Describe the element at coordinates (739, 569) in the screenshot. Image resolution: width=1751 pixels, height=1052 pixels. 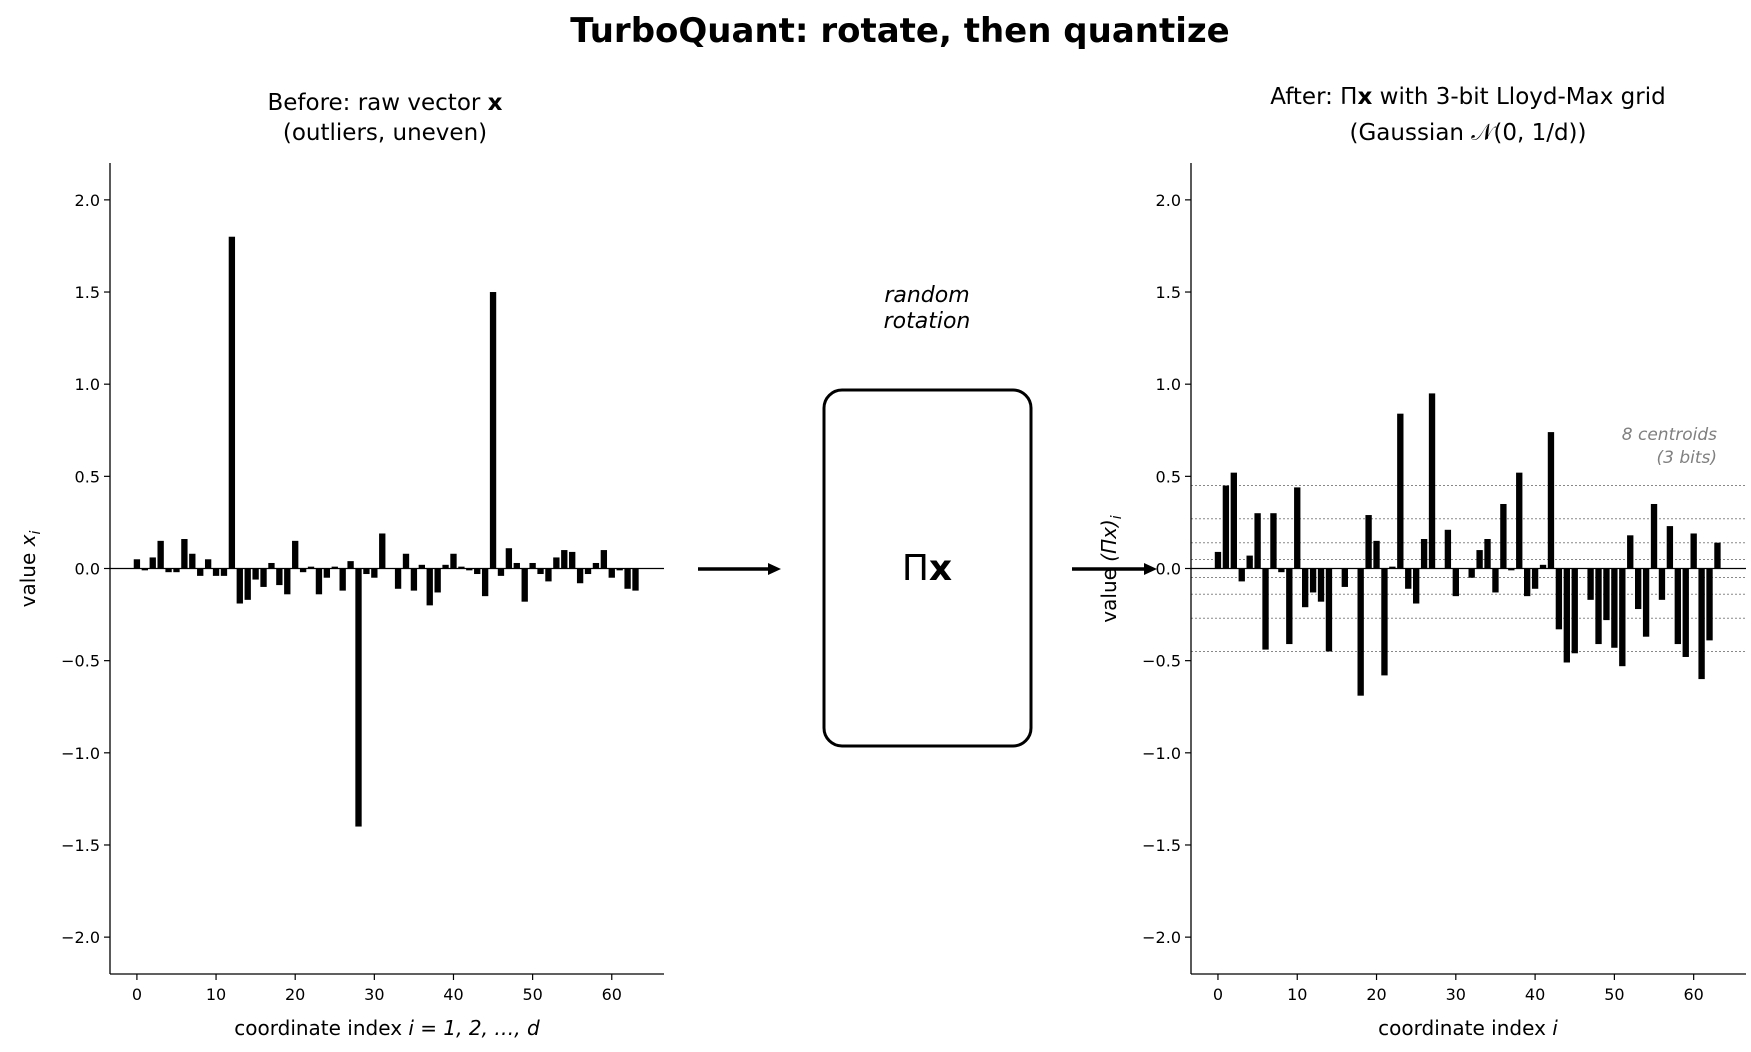
I see `arrow-left` at that location.